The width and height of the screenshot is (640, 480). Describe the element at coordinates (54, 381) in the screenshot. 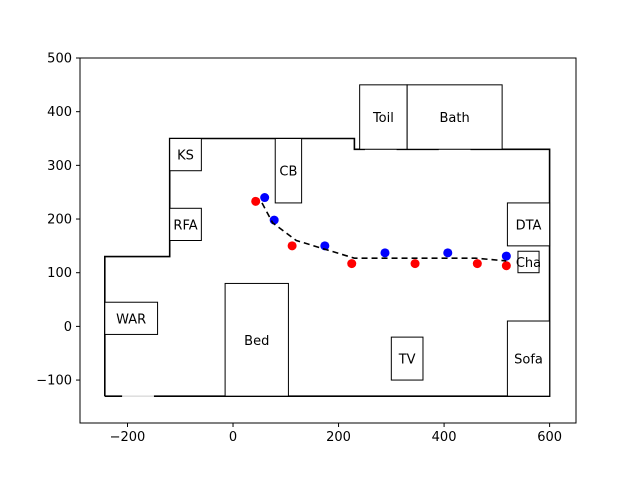

I see `y-tick-label: −100` at that location.